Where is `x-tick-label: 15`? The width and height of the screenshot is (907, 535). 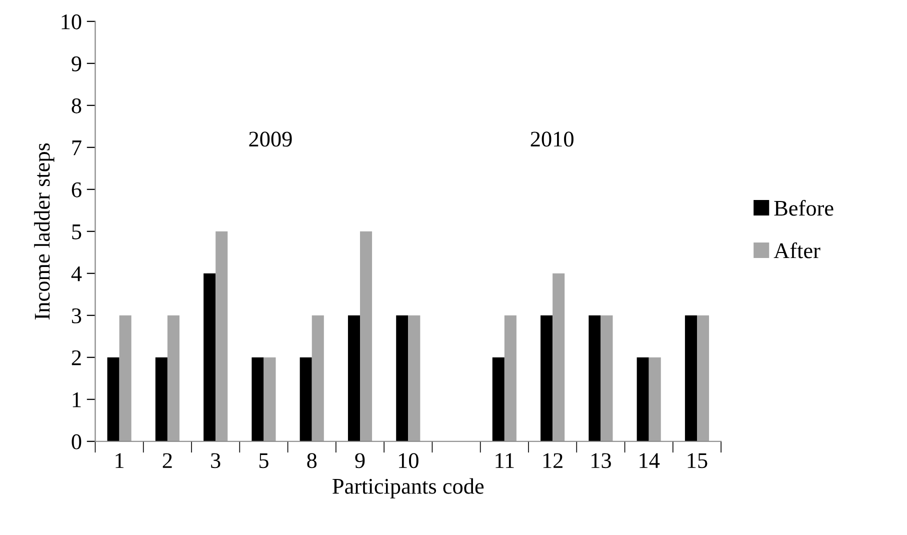
x-tick-label: 15 is located at coordinates (698, 460).